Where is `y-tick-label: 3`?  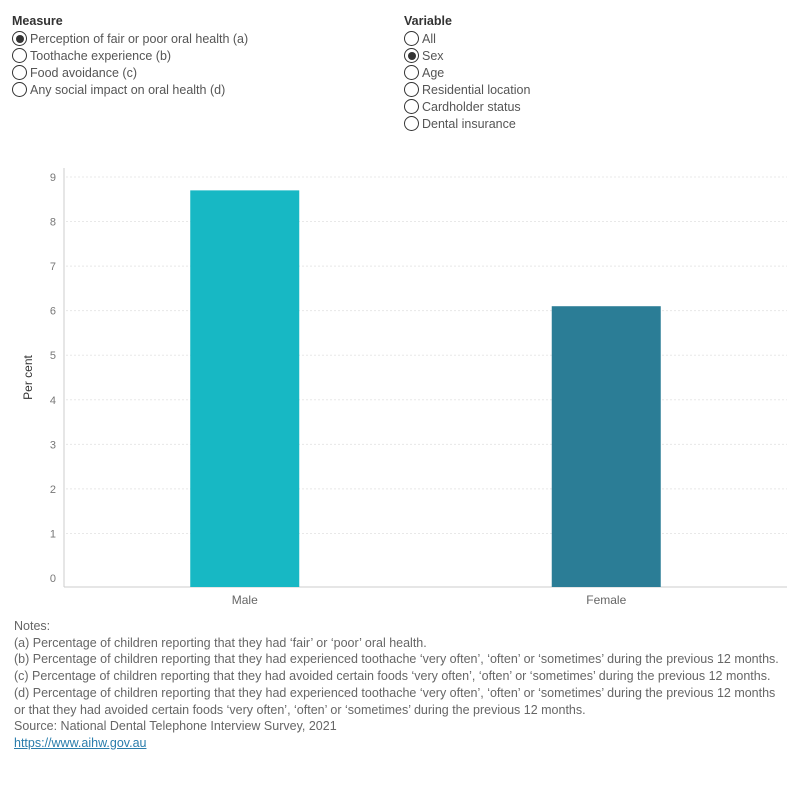 y-tick-label: 3 is located at coordinates (53, 445).